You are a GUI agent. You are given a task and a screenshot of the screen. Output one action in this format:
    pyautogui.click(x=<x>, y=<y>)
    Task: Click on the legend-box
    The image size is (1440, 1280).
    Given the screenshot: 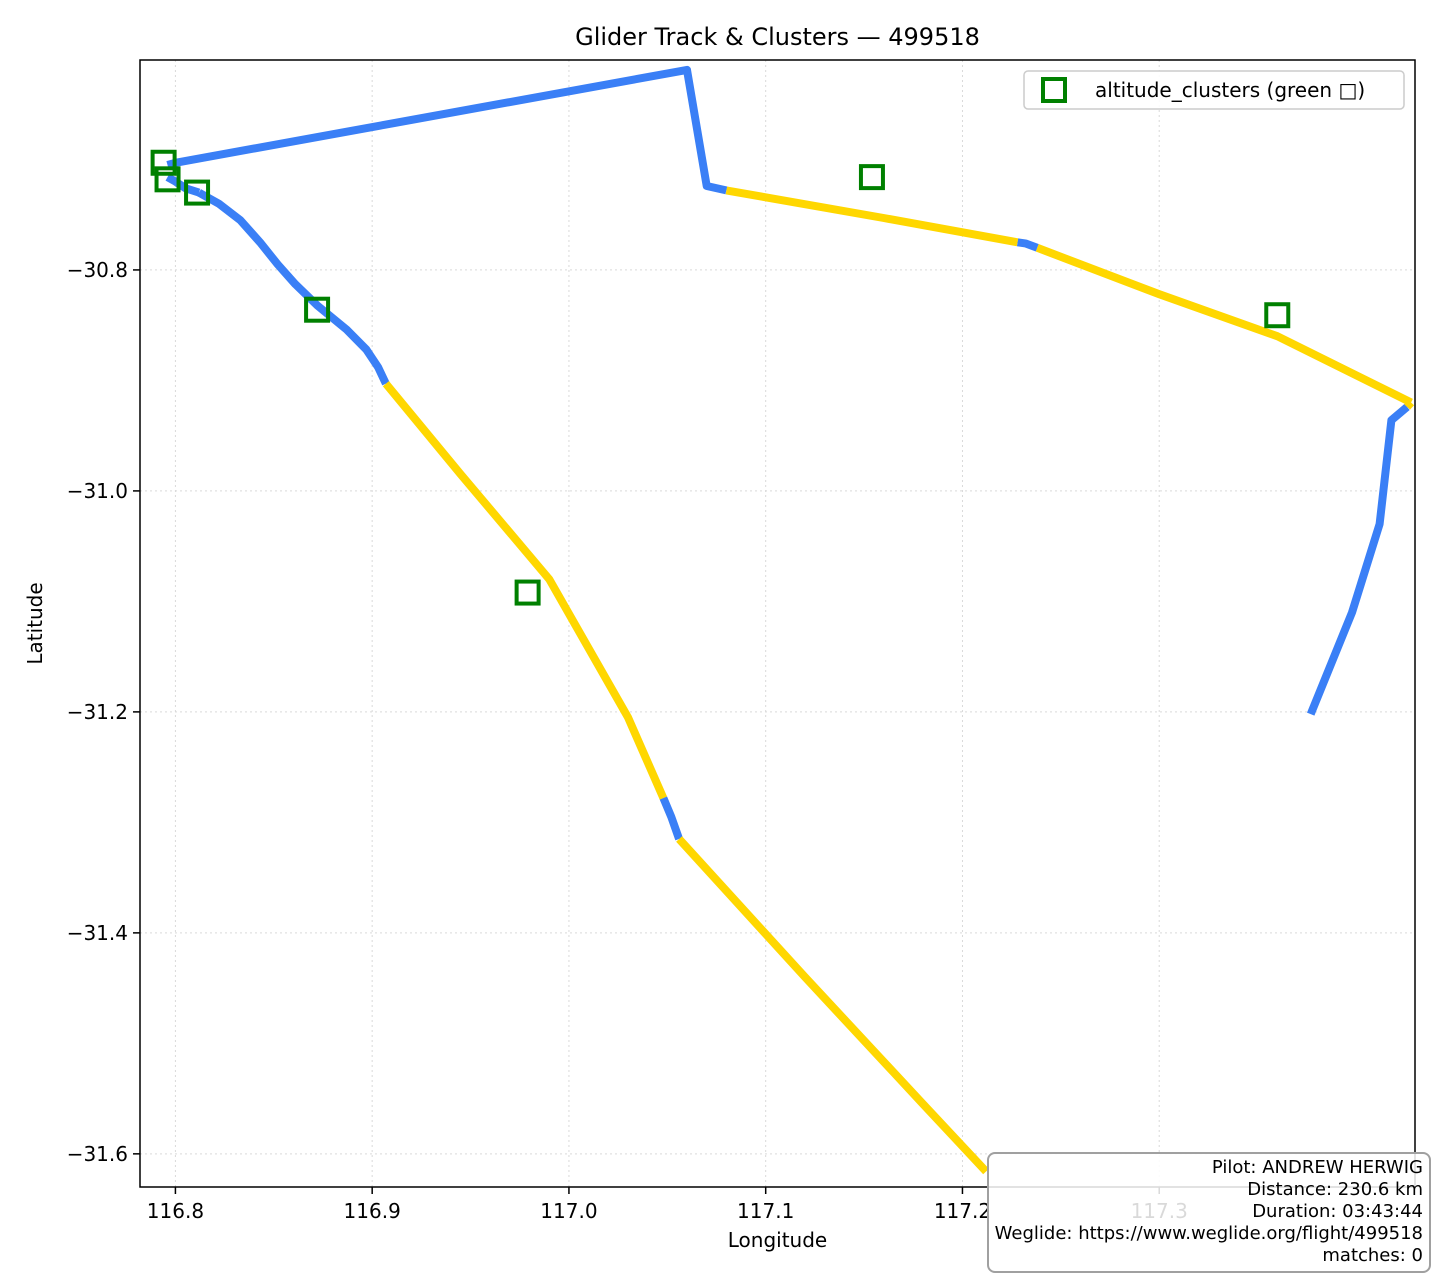 What is the action you would take?
    pyautogui.click(x=1214, y=90)
    